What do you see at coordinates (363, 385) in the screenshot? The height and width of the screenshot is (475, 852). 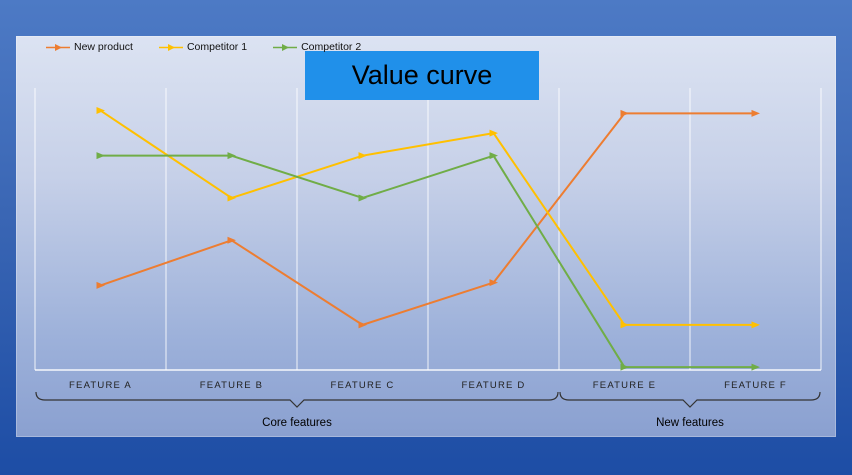 I see `category-label: FEATURE C` at bounding box center [363, 385].